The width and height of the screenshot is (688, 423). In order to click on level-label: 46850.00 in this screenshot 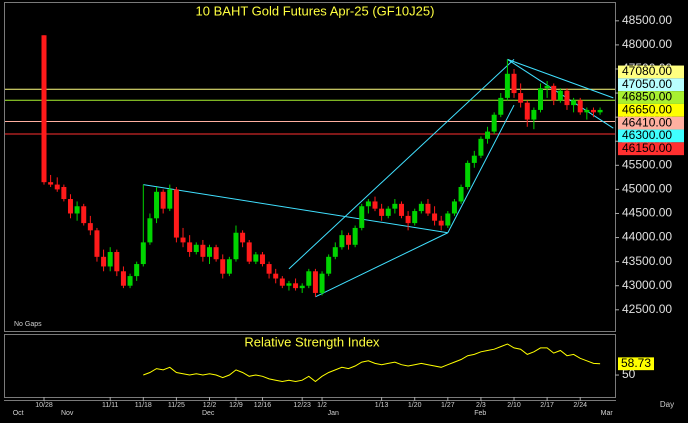, I will do `click(647, 97)`.